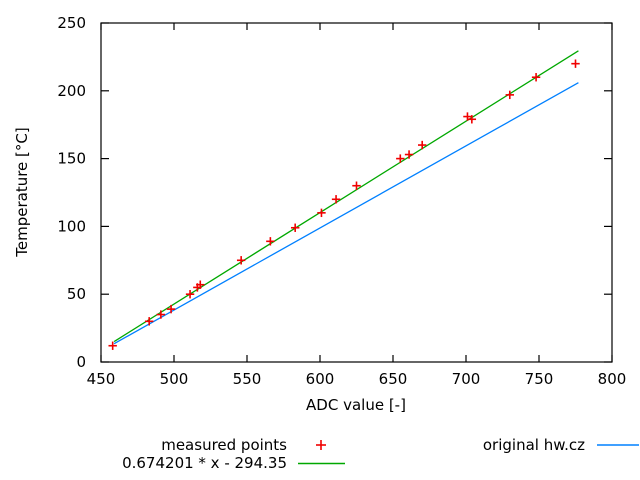  Describe the element at coordinates (71, 159) in the screenshot. I see `y-tick-label: 150` at that location.